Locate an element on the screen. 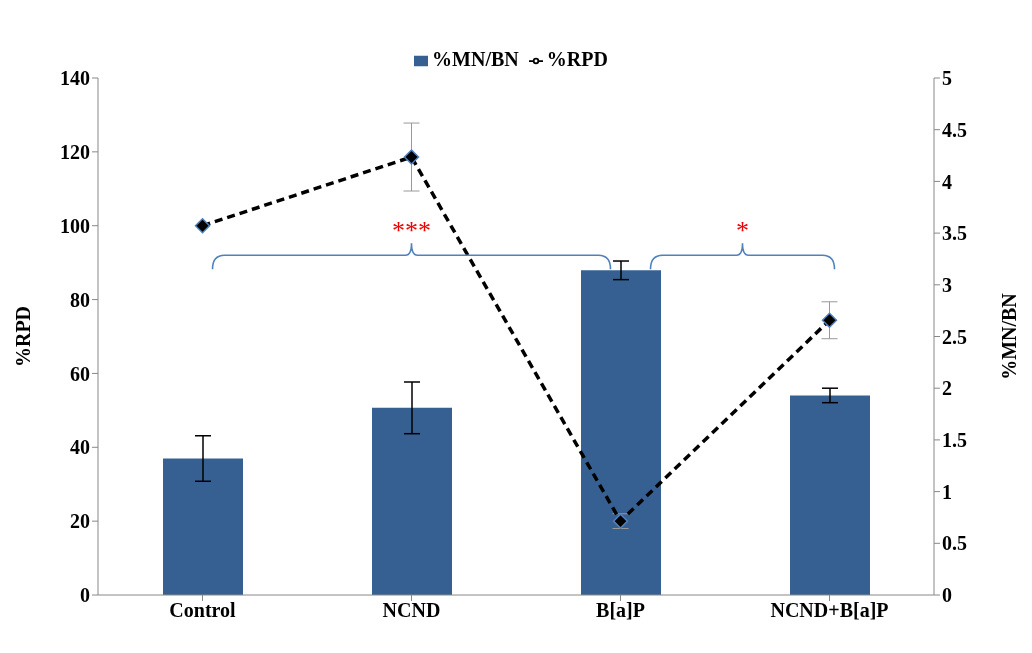 Image resolution: width=1032 pixels, height=653 pixels. y2-tick-label: 0 is located at coordinates (947, 595).